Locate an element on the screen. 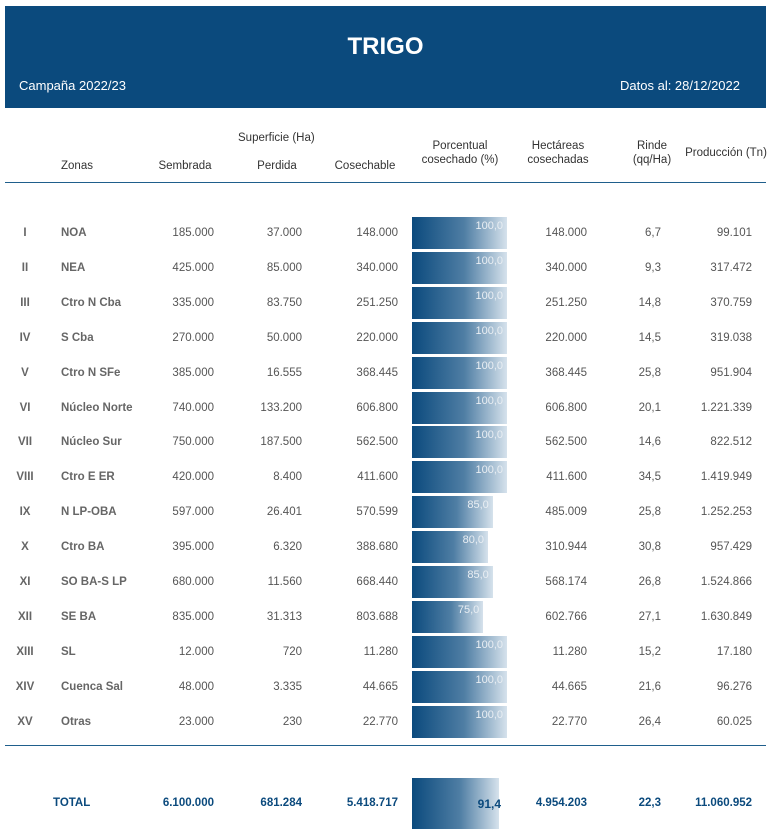  data-date-label: Datos al: 28/12/2022 is located at coordinates (680, 85).